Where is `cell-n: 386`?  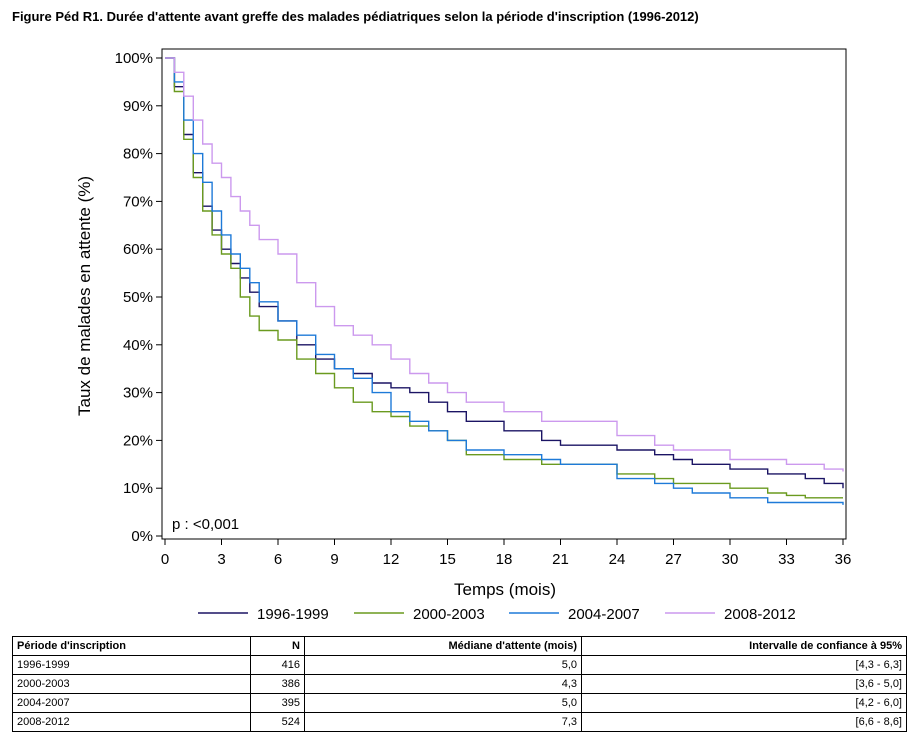 cell-n: 386 is located at coordinates (277, 684).